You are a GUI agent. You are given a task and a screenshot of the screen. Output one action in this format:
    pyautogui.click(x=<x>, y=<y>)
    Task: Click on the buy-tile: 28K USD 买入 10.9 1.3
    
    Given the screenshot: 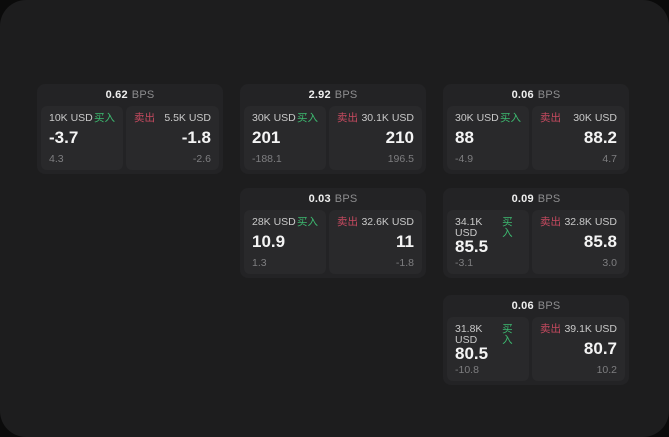 What is the action you would take?
    pyautogui.click(x=285, y=242)
    